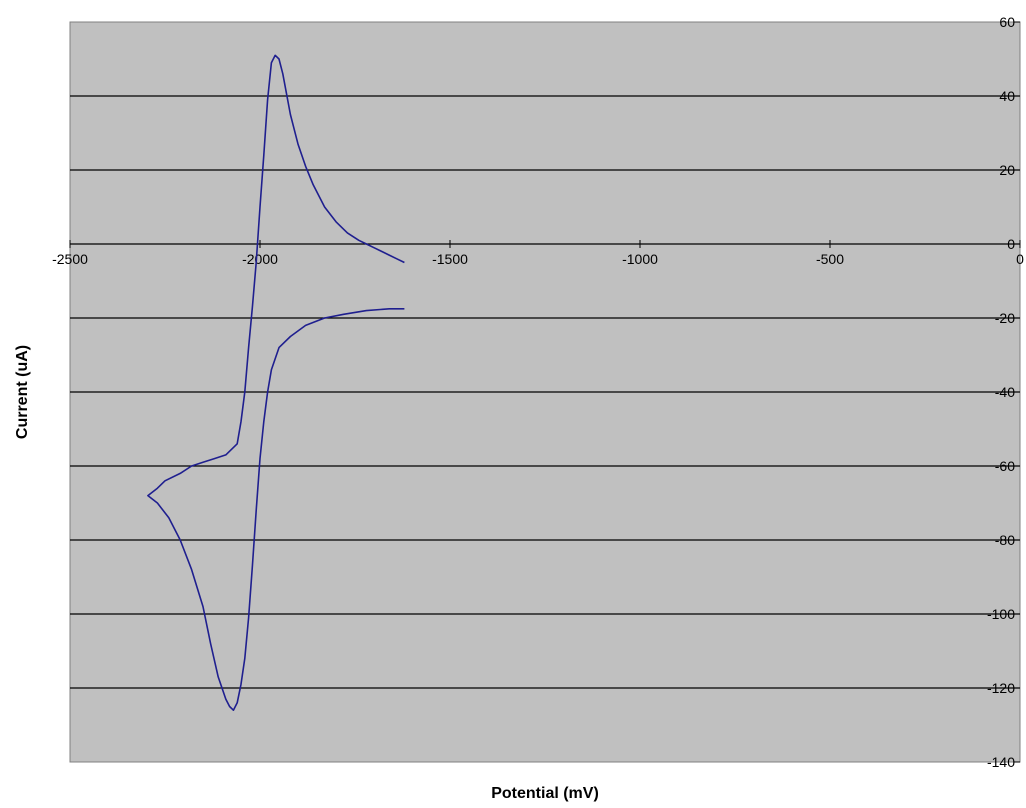 Image resolution: width=1026 pixels, height=808 pixels. Describe the element at coordinates (1001, 614) in the screenshot. I see `y-tick-label: -100` at that location.